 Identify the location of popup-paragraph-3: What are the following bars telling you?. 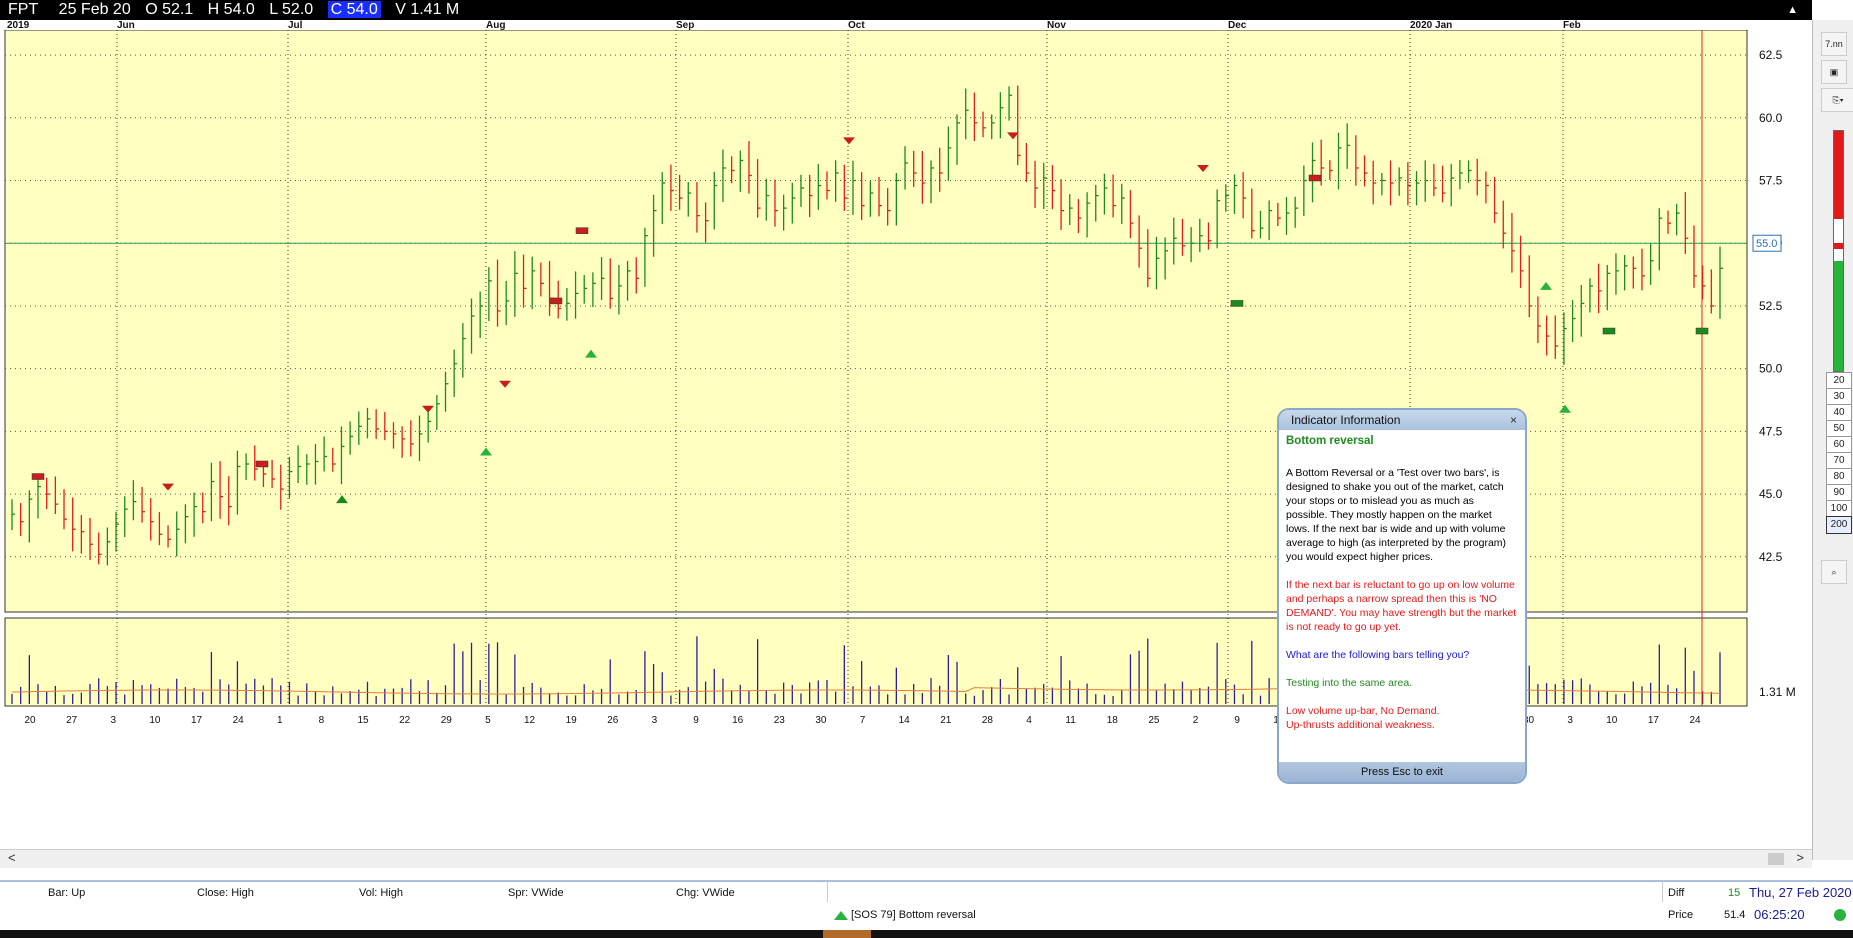
(1378, 655).